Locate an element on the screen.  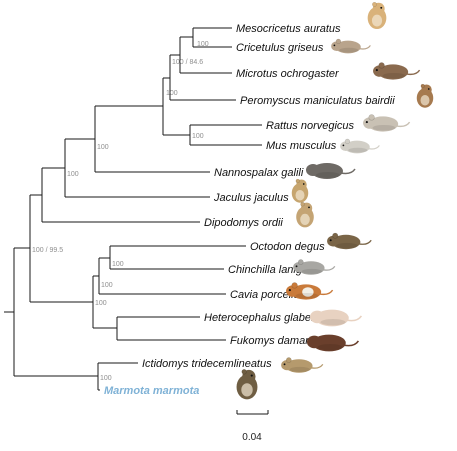
support-value-hystricomorph-clade: 100 is located at coordinates (101, 303).